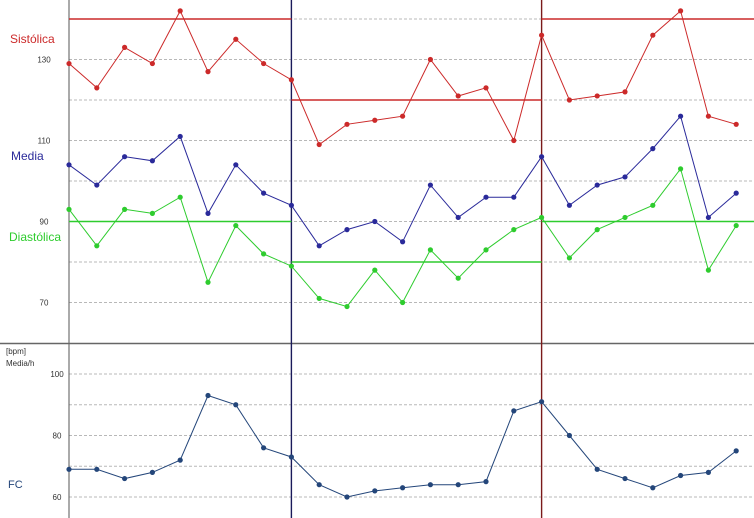  What do you see at coordinates (27, 156) in the screenshot?
I see `mean-label: Media` at bounding box center [27, 156].